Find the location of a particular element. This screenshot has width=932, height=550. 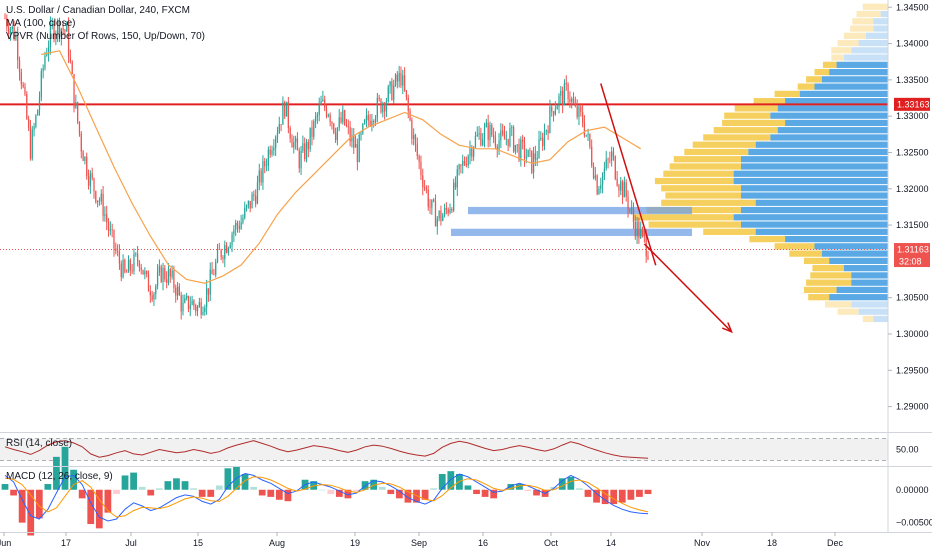

y-tick-label: 1.34500 is located at coordinates (912, 7).